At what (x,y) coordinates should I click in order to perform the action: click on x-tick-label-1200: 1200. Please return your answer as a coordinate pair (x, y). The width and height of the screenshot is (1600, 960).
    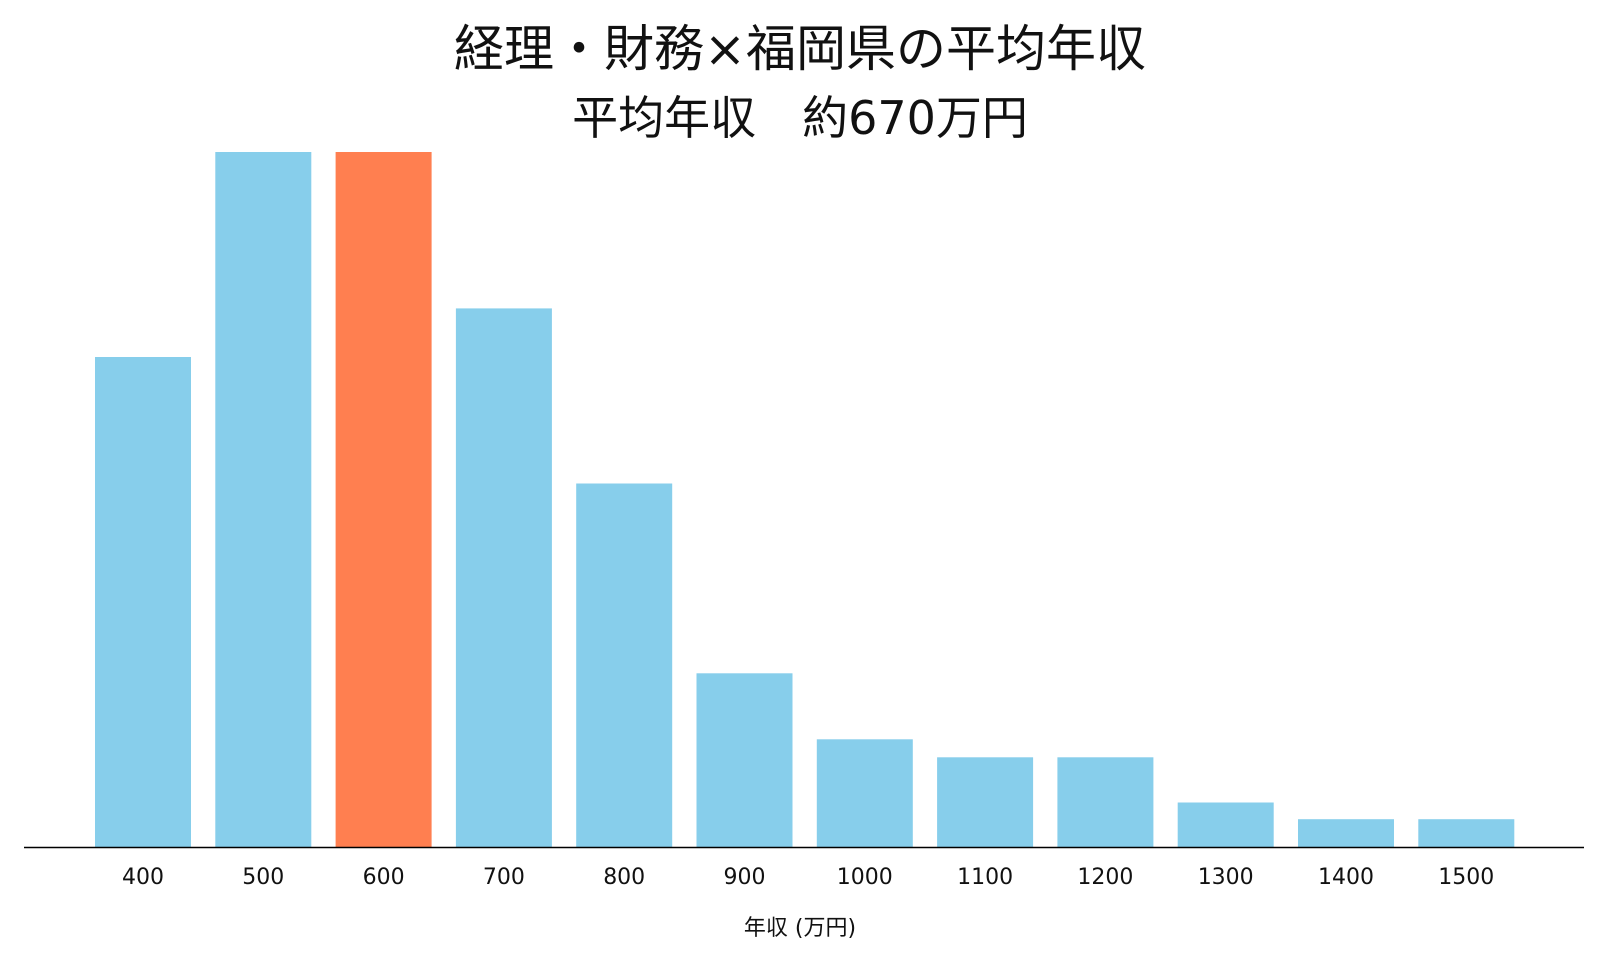
    Looking at the image, I should click on (1105, 877).